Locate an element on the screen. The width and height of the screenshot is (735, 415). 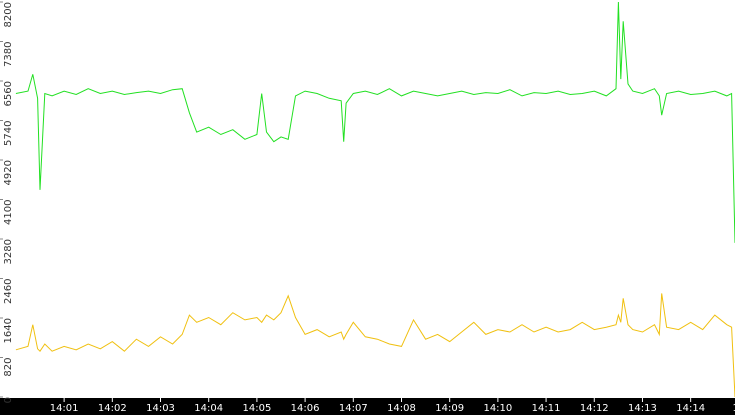
y-tick-label: 4920 is located at coordinates (8, 172).